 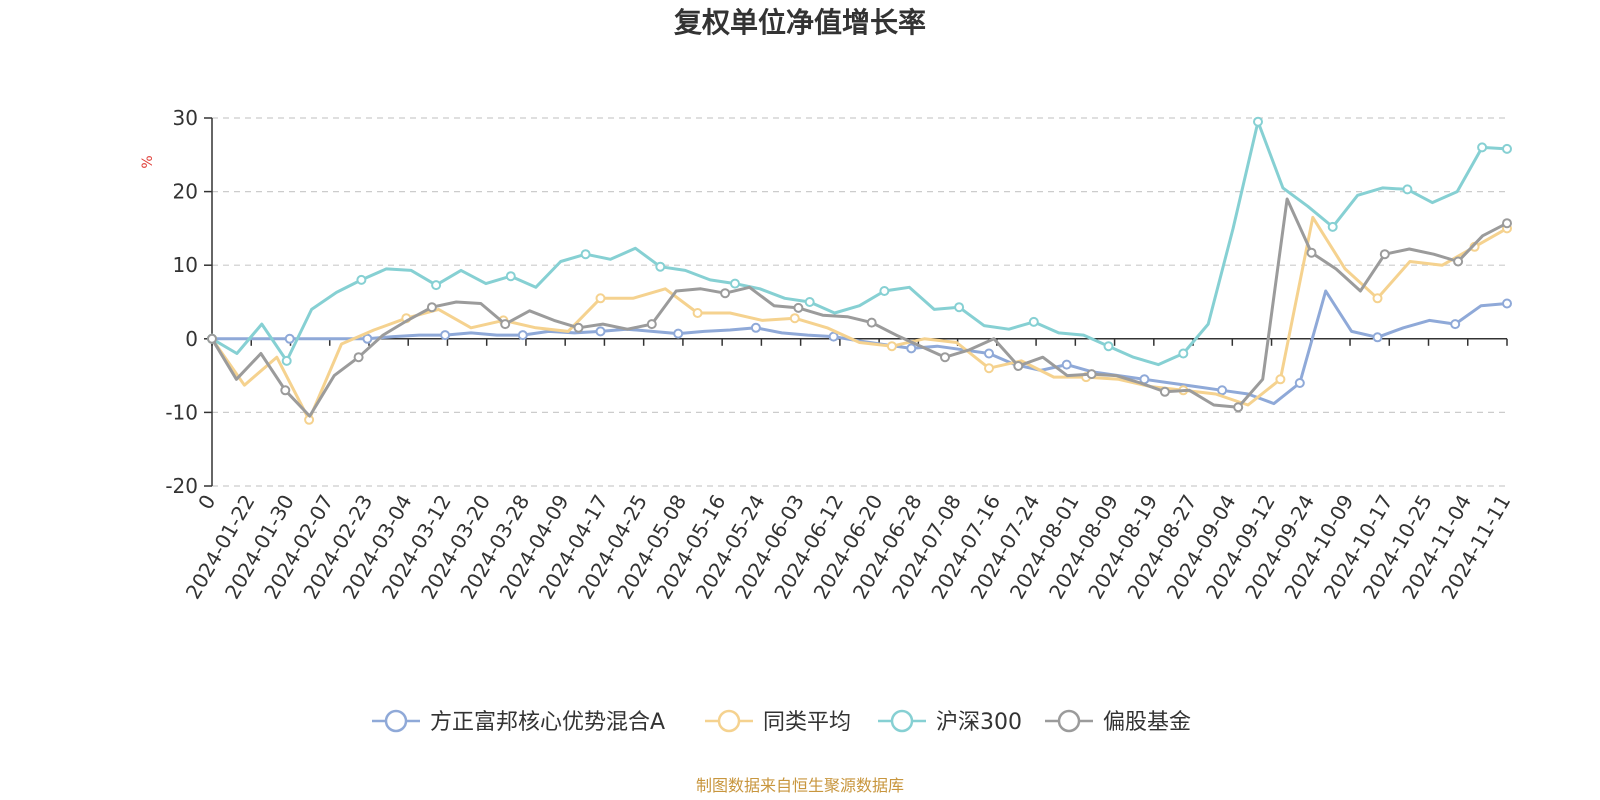 What do you see at coordinates (191, 339) in the screenshot?
I see `y-tick-label: 0` at bounding box center [191, 339].